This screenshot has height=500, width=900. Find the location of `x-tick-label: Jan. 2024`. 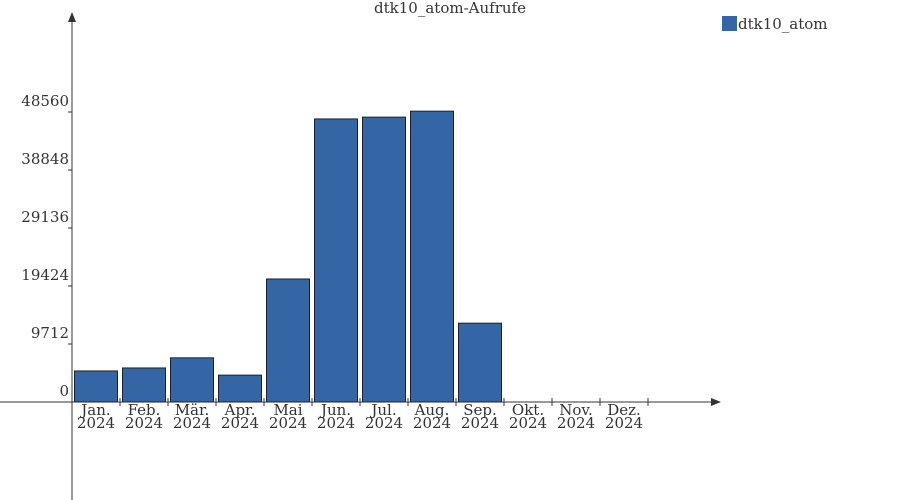

x-tick-label: Jan. 2024 is located at coordinates (96, 416).